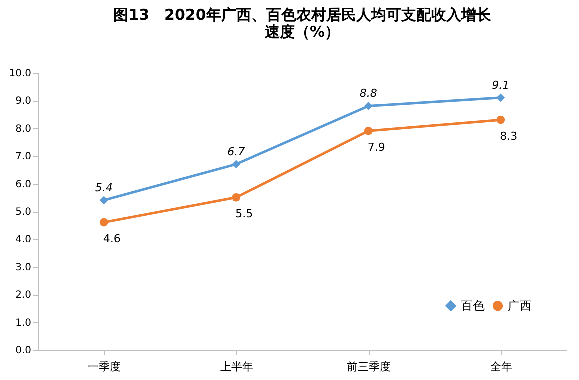  What do you see at coordinates (237, 151) in the screenshot?
I see `data-label: 6.7` at bounding box center [237, 151].